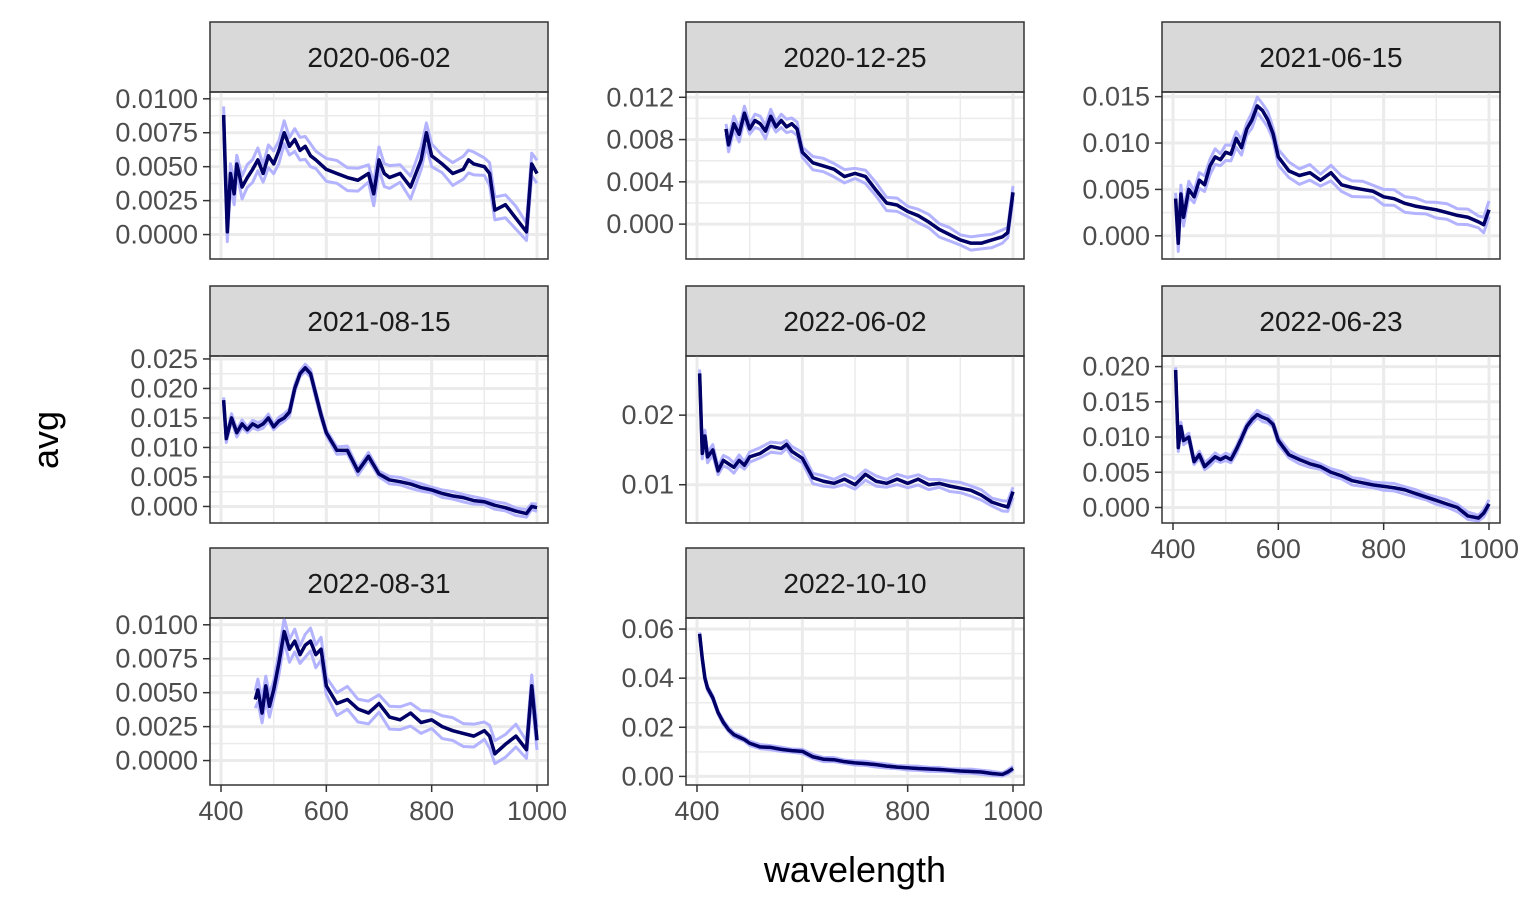  I want to click on y-tick-label: 0.01, so click(647, 485).